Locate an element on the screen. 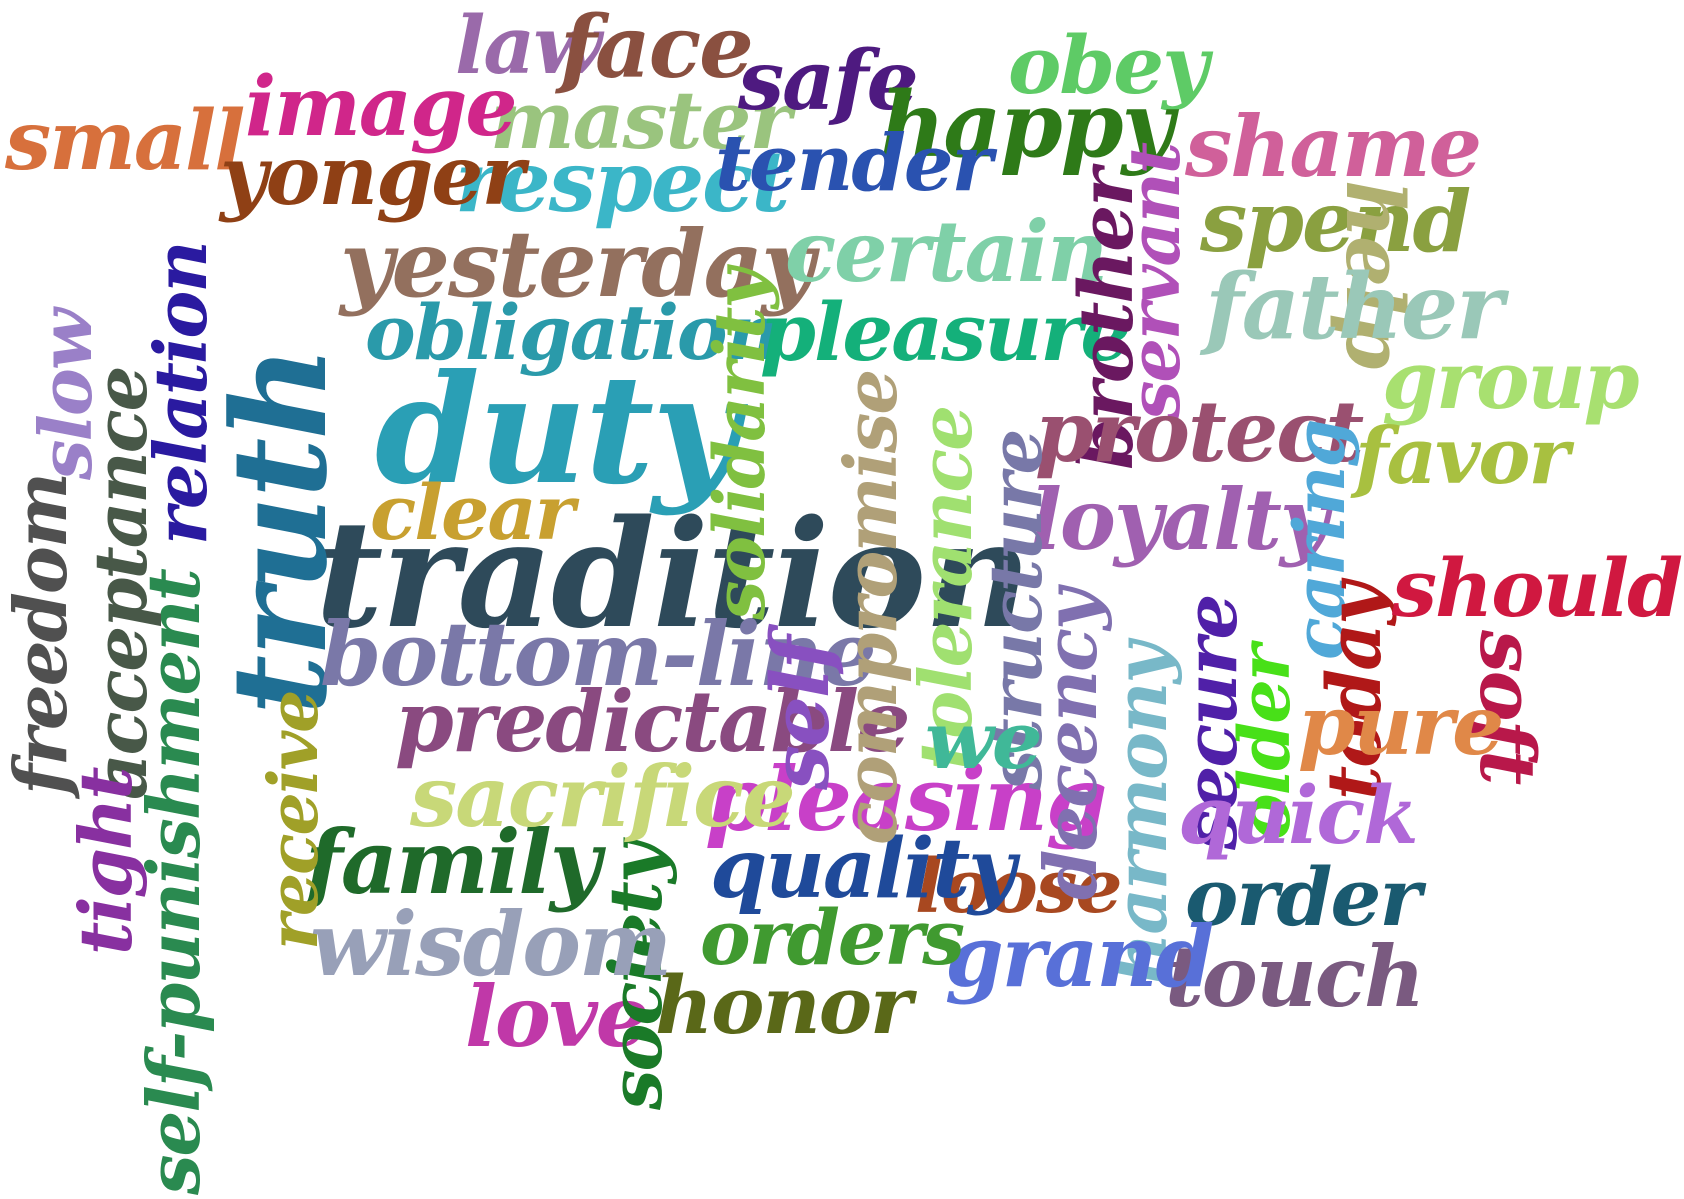  word-obligation: obligation is located at coordinates (573, 332).